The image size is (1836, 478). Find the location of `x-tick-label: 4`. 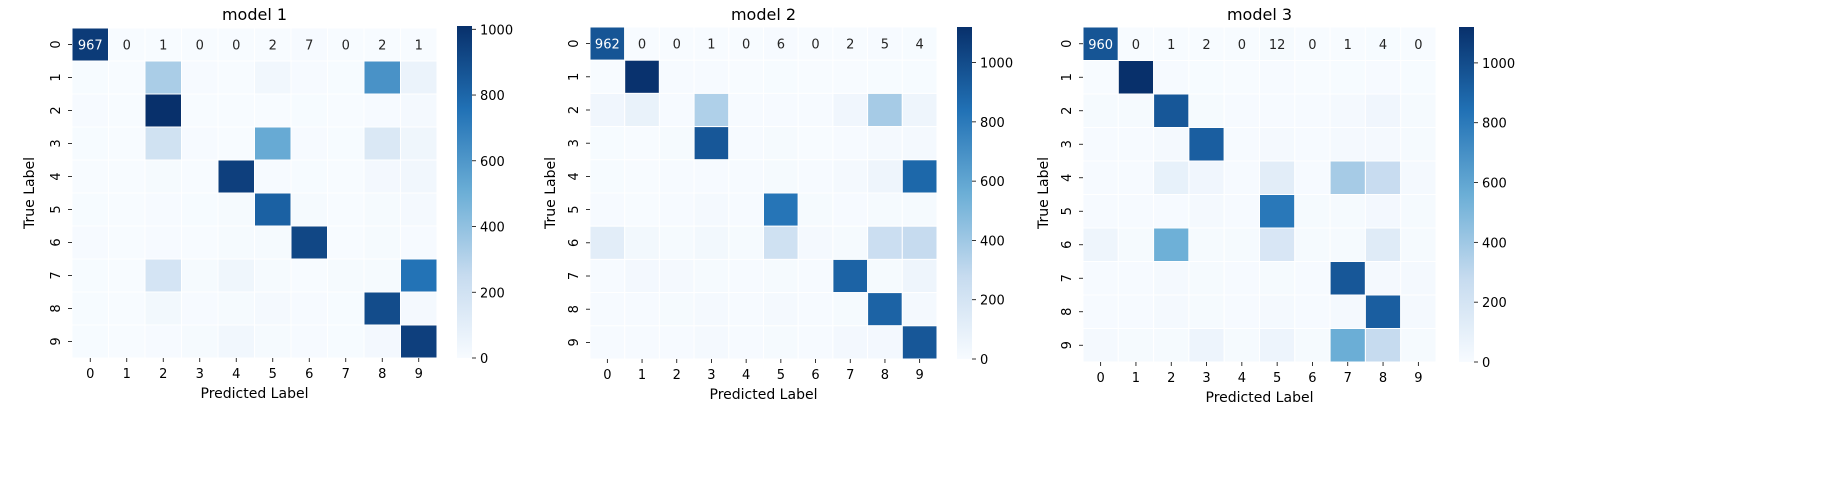

x-tick-label: 4 is located at coordinates (236, 374).